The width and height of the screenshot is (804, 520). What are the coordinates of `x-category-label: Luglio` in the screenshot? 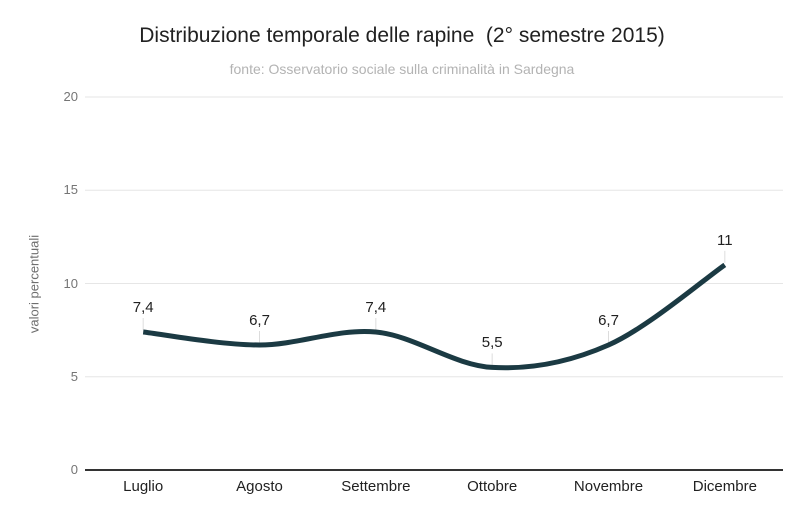 It's located at (143, 486).